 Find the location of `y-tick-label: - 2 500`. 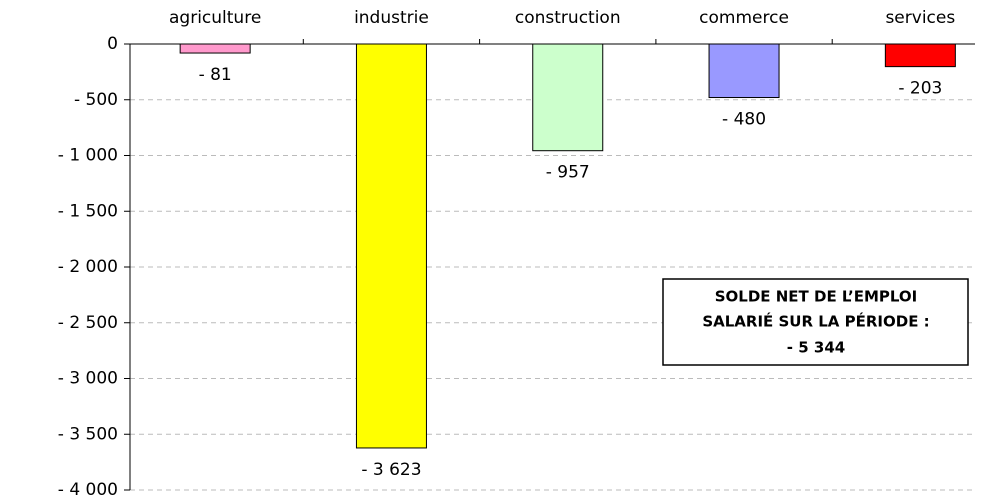

y-tick-label: - 2 500 is located at coordinates (88, 323).